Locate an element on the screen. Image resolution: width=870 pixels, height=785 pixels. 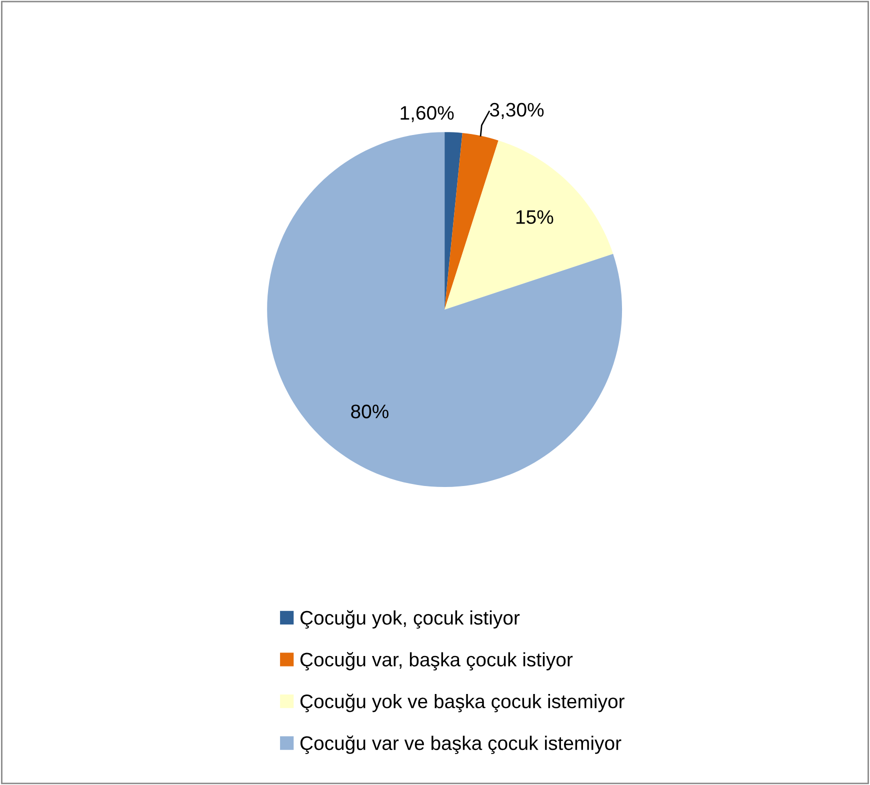
legend-label: Çocuğu var, başka çocuk istiyor is located at coordinates (436, 661).